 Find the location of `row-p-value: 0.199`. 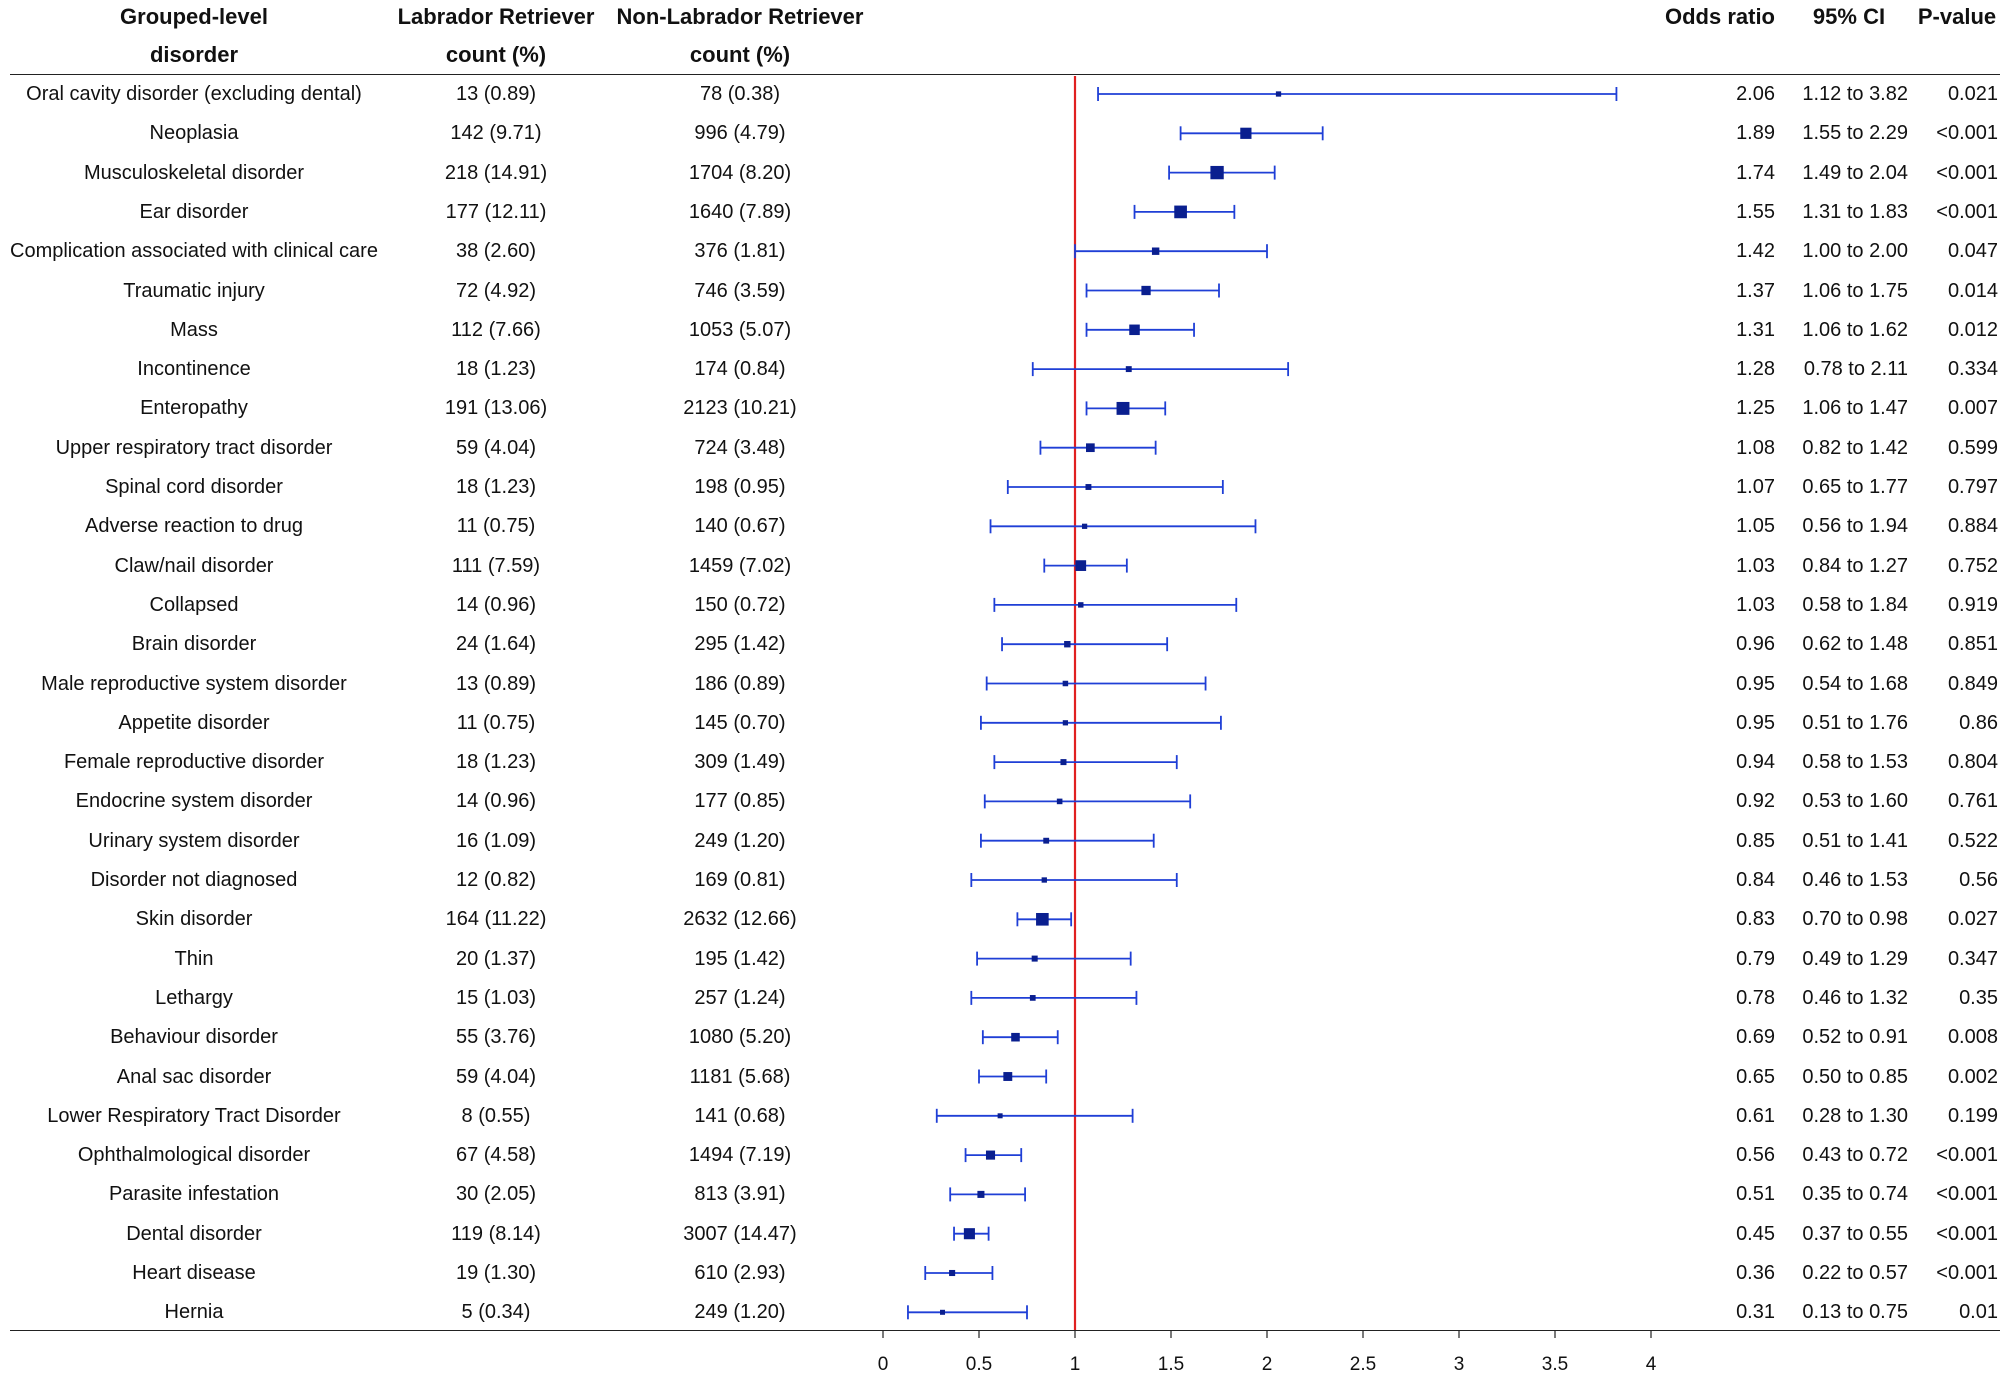

row-p-value: 0.199 is located at coordinates (1972, 1115).